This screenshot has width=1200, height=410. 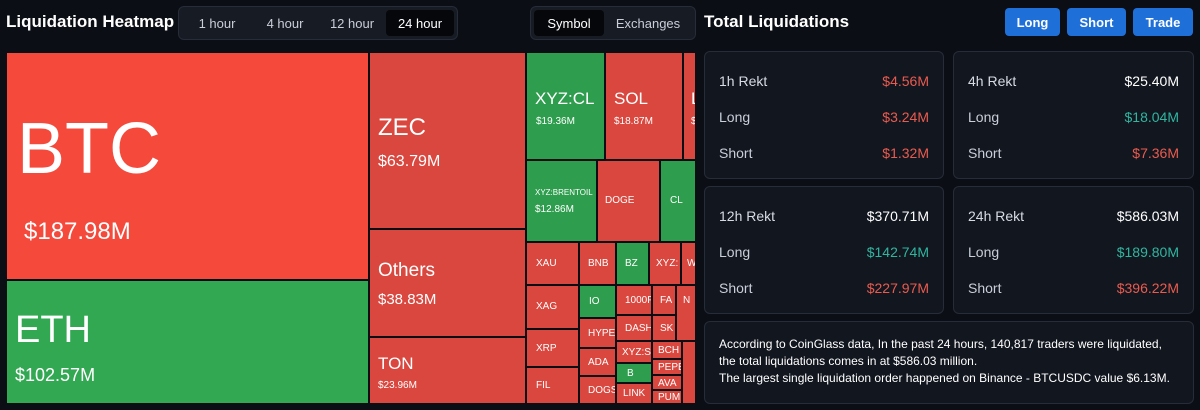 I want to click on tile-value: $102.57M, so click(x=55, y=375).